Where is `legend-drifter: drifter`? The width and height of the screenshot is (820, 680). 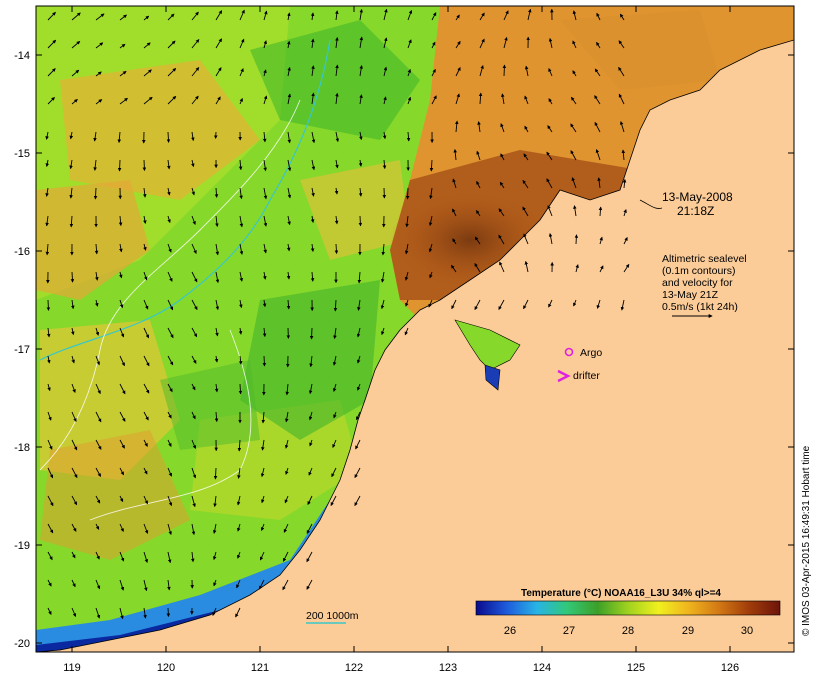
legend-drifter: drifter is located at coordinates (578, 376).